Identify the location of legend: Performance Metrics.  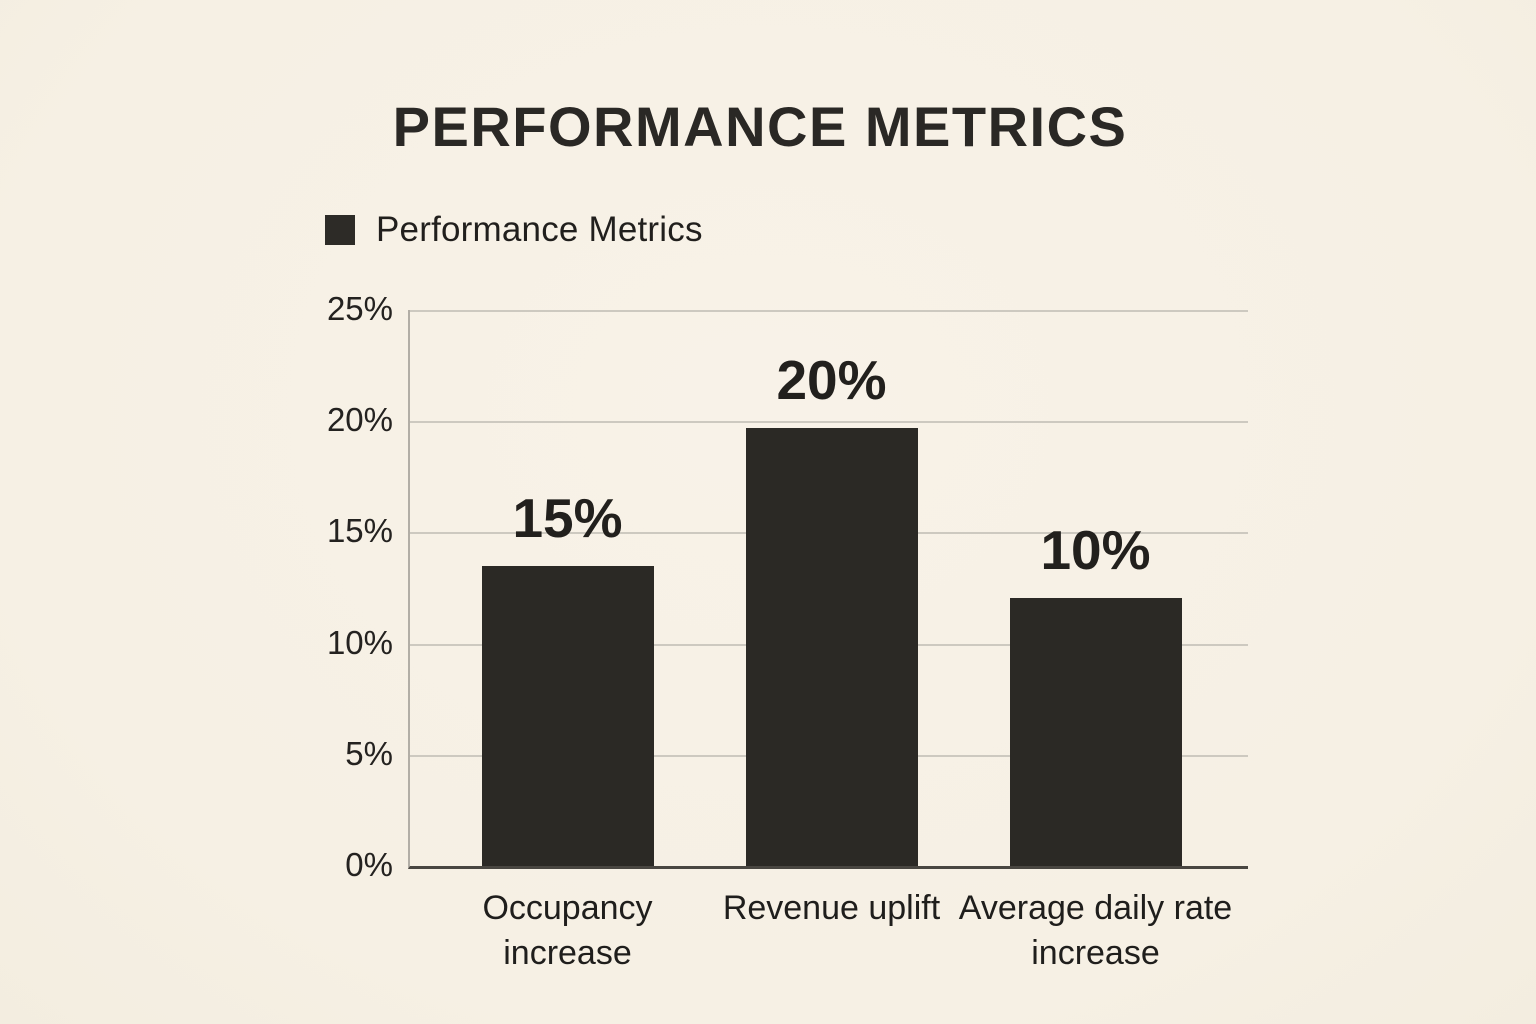
(514, 230).